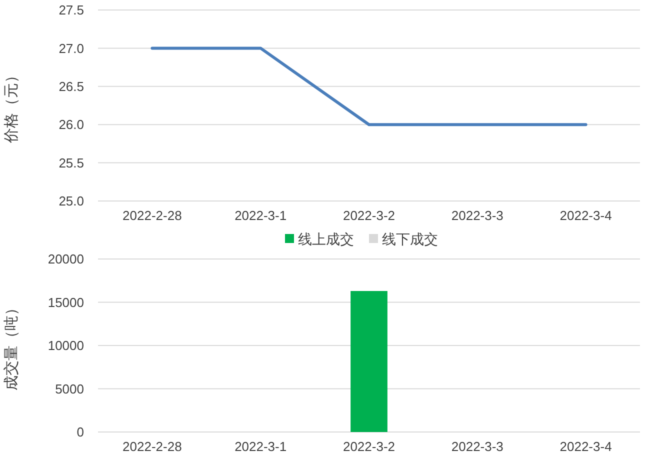 Image resolution: width=666 pixels, height=462 pixels. Describe the element at coordinates (71, 162) in the screenshot. I see `y-tick-label: 25.5` at that location.